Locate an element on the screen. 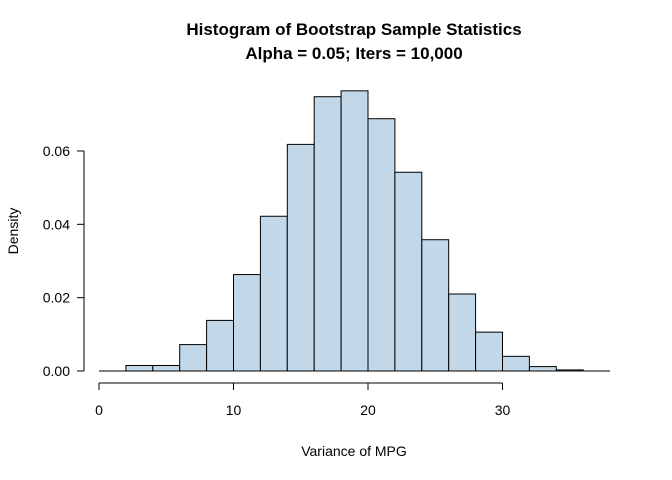 The width and height of the screenshot is (672, 480). y-tick-label: 0.06 is located at coordinates (56, 151).